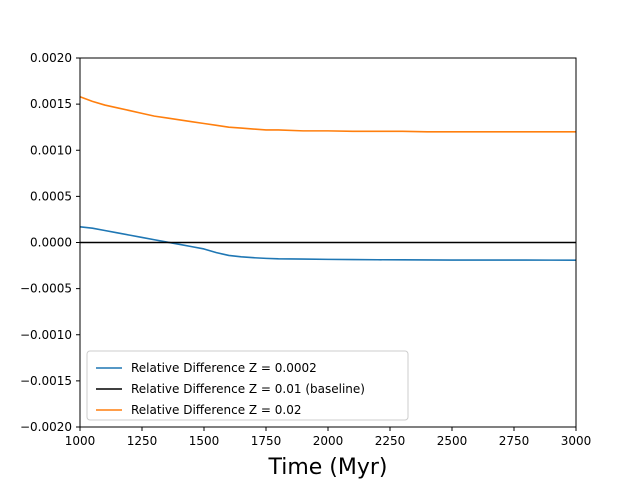 This screenshot has width=640, height=480. Describe the element at coordinates (51, 196) in the screenshot. I see `y-tick-label: 0.0005` at that location.